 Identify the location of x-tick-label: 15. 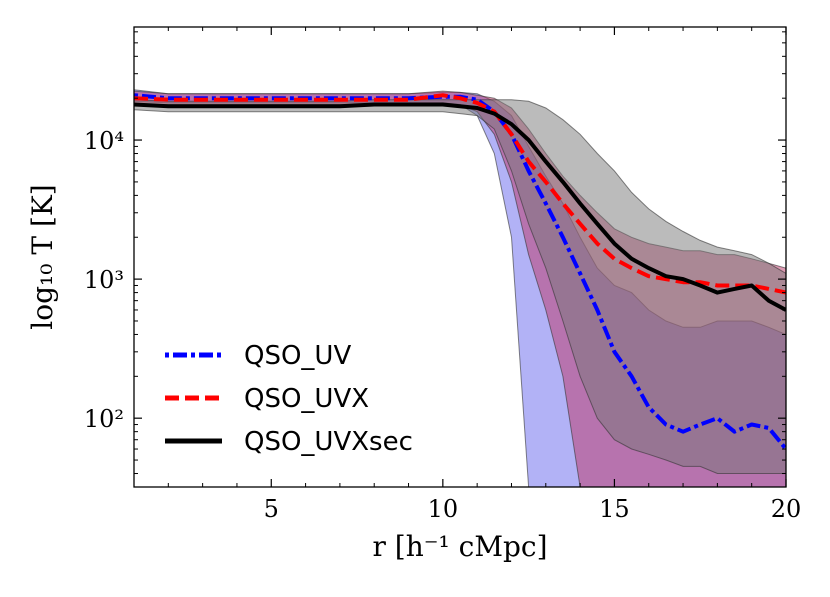
(614, 509).